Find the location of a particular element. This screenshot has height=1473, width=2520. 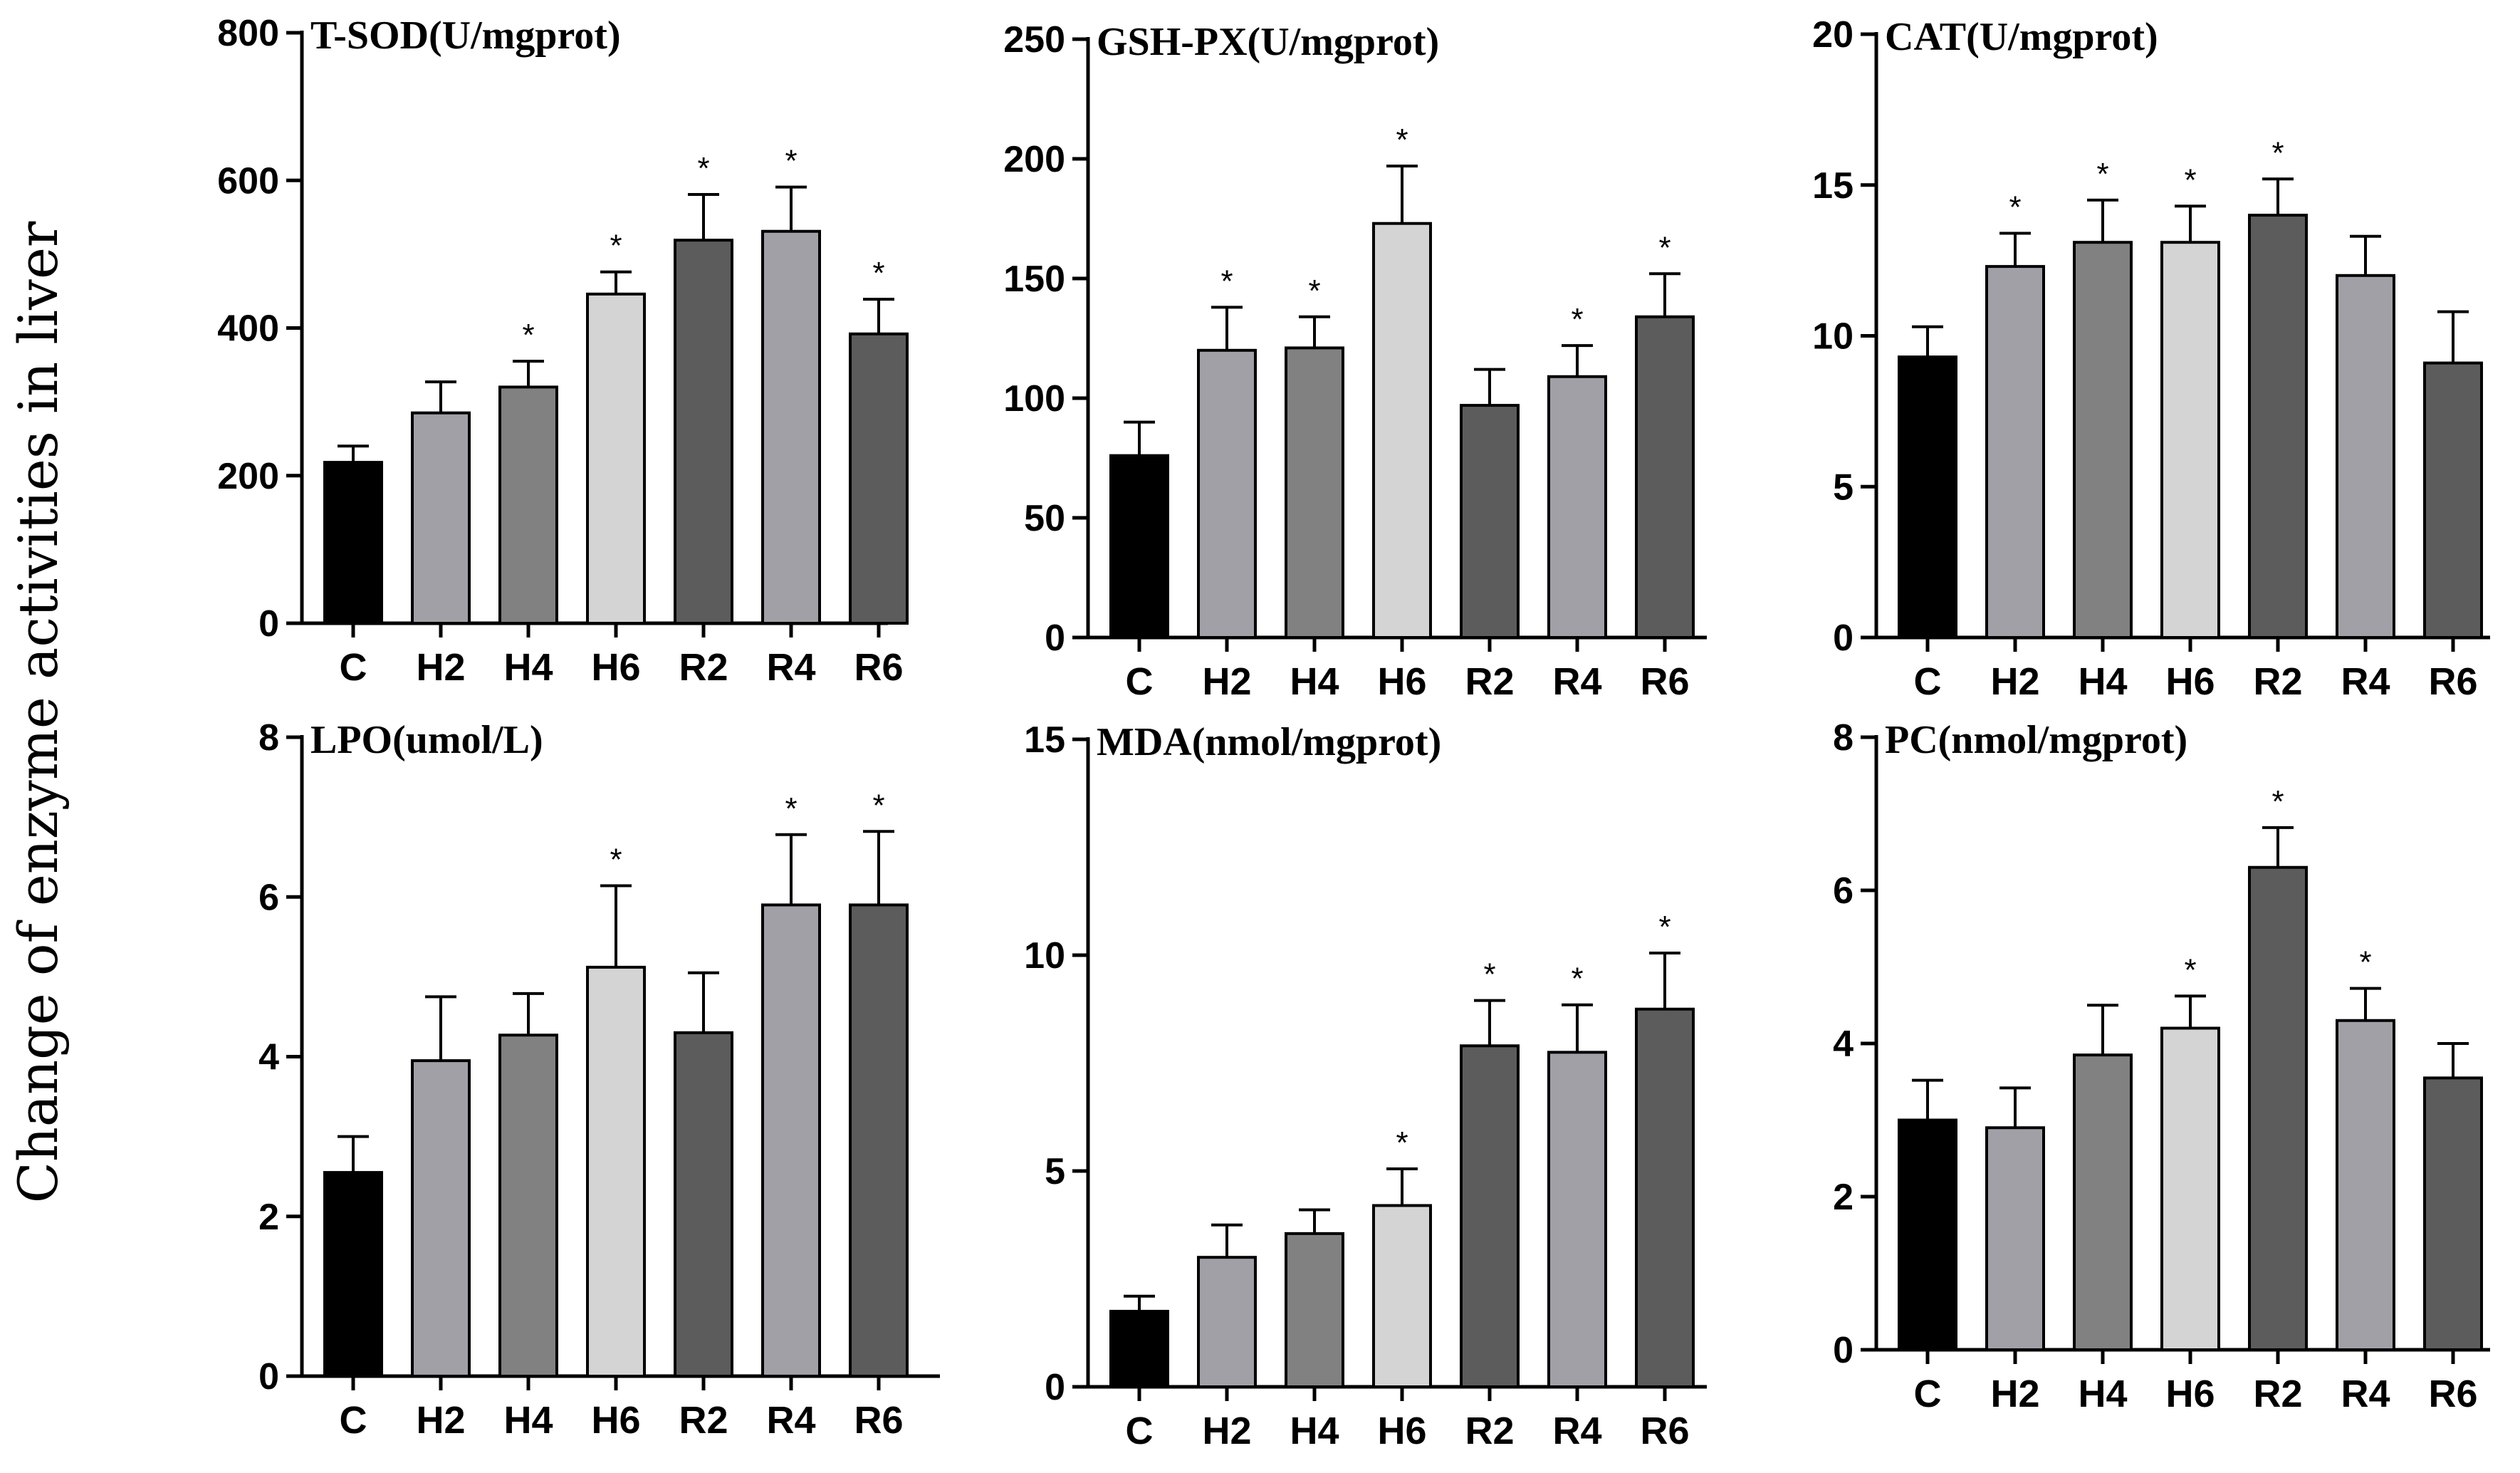

chart-panel-3: 0 5 10 15 20 CAT(U/mgprot) C * H2 * H4 * H6 * R2 R4 R6 is located at coordinates (2151, 358).